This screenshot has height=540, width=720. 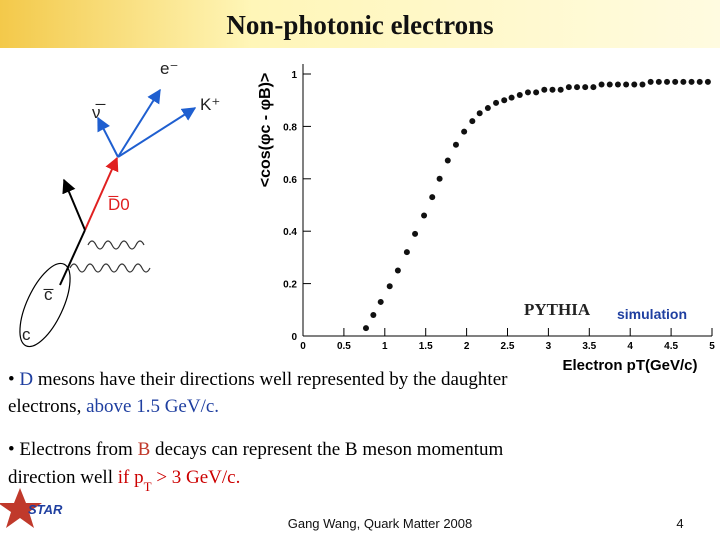 What do you see at coordinates (290, 285) in the screenshot?
I see `y-tick-label: 0.2` at bounding box center [290, 285].